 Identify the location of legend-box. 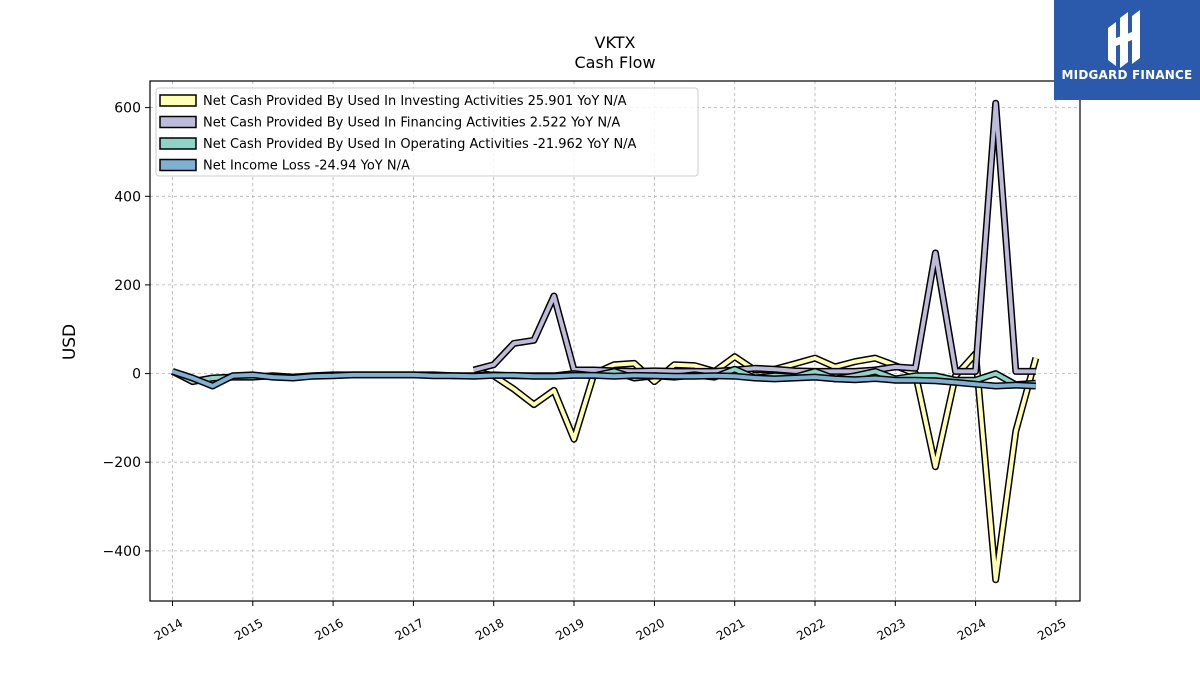
(427, 132).